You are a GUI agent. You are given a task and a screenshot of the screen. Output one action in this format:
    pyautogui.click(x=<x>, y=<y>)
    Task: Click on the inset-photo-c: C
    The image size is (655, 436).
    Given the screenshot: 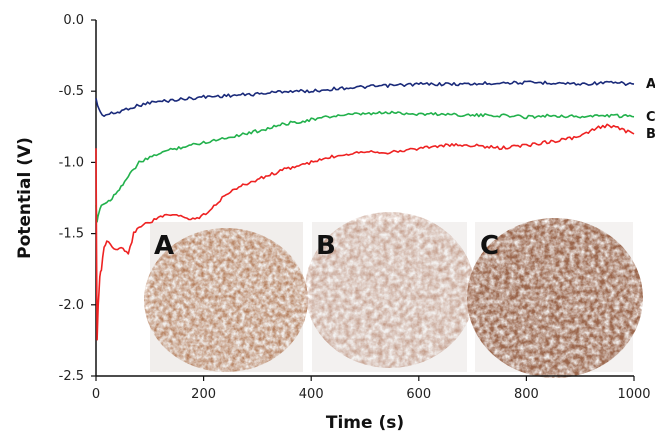 What is the action you would take?
    pyautogui.click(x=555, y=298)
    